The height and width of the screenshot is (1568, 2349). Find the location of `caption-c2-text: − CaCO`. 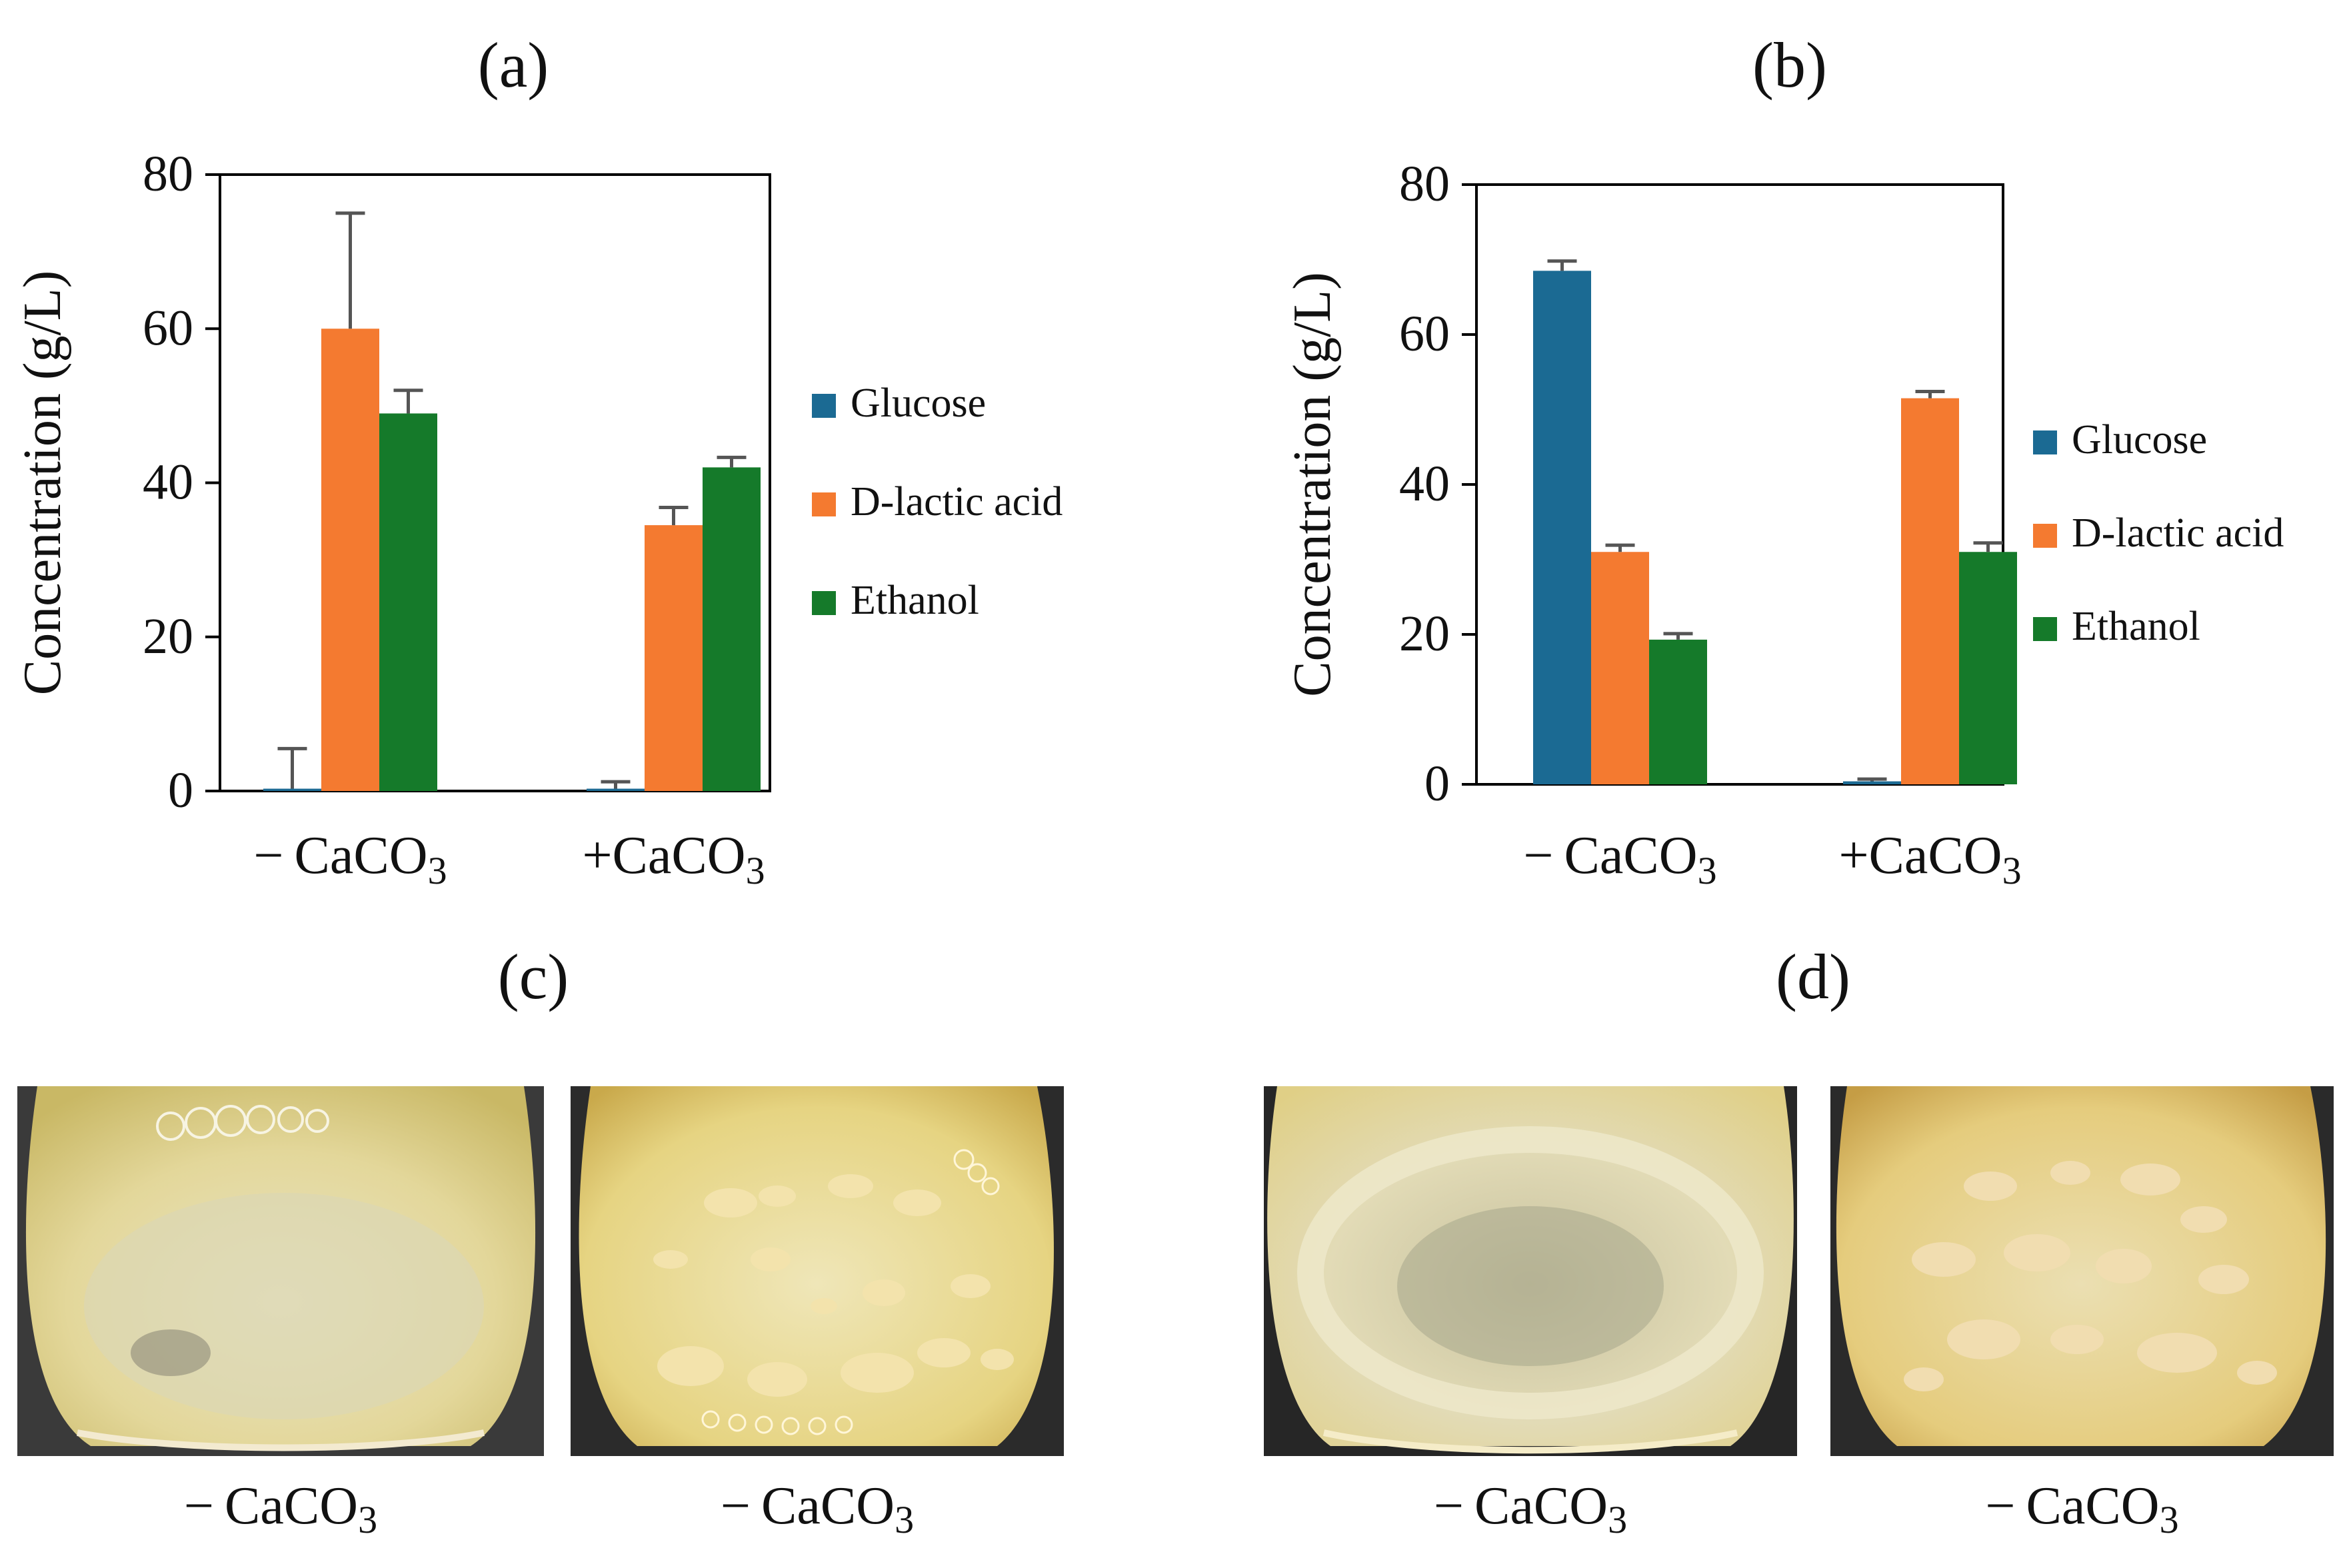

caption-c2-text: − CaCO is located at coordinates (807, 1506).